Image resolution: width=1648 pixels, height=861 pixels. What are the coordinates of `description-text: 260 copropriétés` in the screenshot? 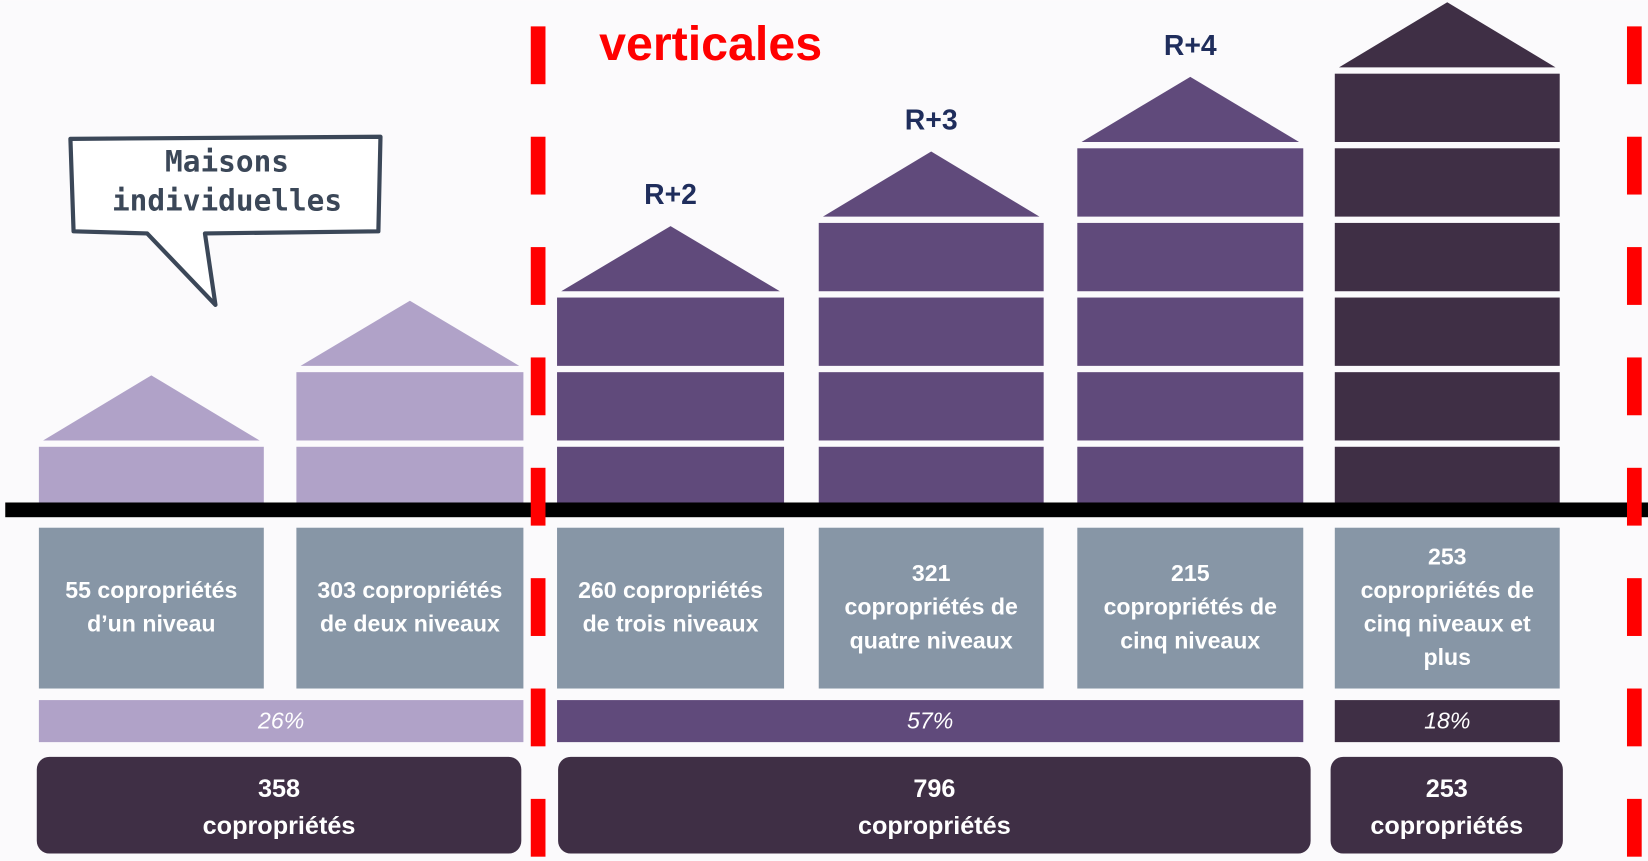 It's located at (670, 590).